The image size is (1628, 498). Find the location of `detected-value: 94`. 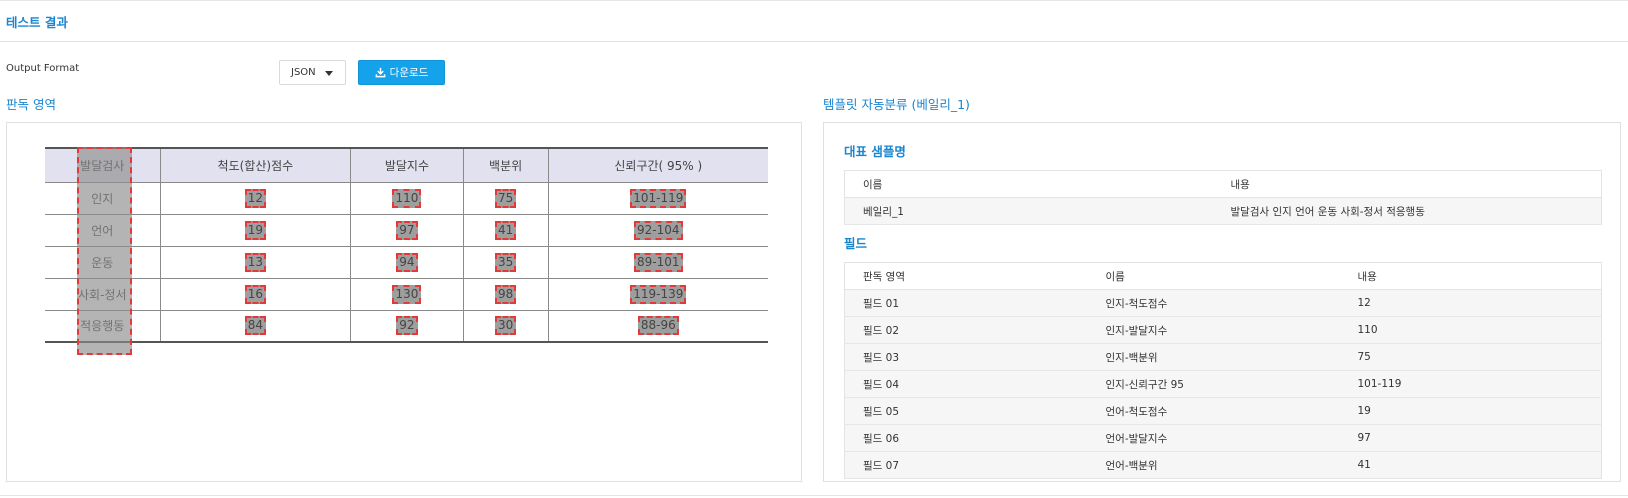

detected-value: 94 is located at coordinates (407, 262).